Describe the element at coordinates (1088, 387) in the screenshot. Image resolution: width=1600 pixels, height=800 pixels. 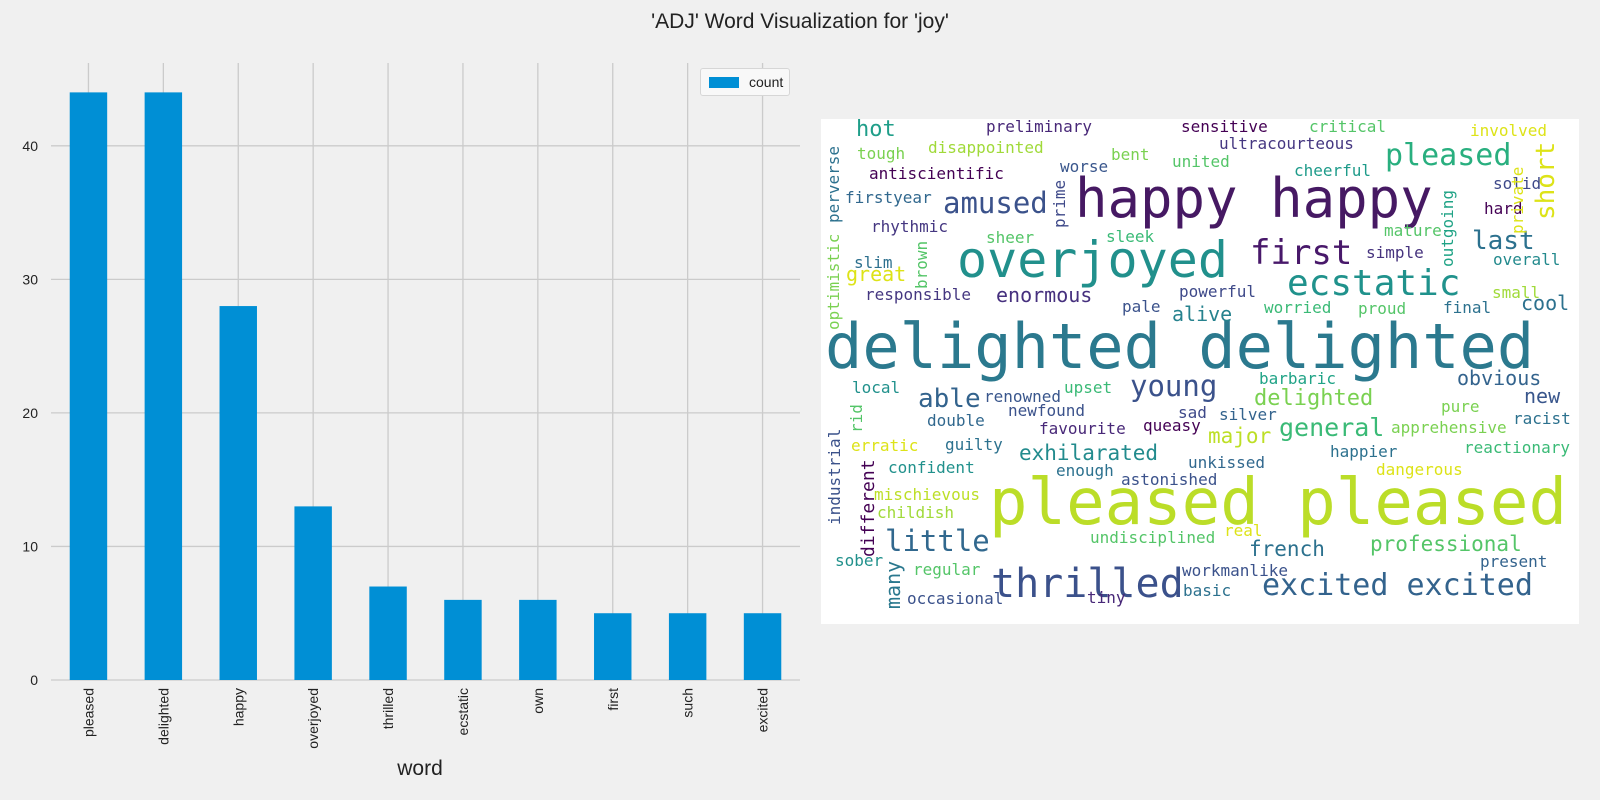
I see `word-cloud-word: upset` at that location.